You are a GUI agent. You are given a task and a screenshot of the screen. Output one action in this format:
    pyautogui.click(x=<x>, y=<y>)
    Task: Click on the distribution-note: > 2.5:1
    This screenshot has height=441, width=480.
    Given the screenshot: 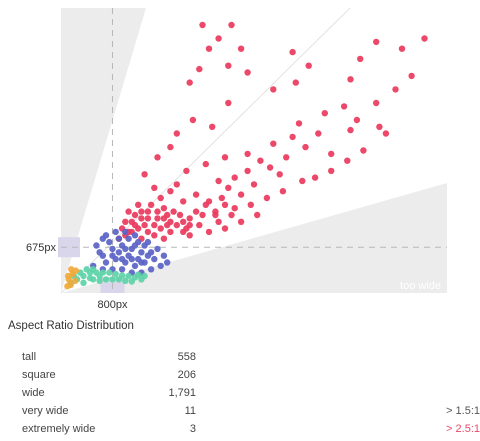 What is the action you would take?
    pyautogui.click(x=463, y=429)
    